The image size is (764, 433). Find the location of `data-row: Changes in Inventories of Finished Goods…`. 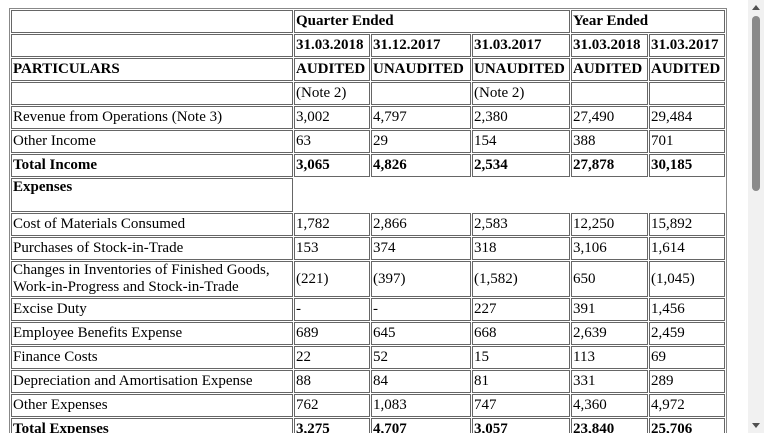

data-row: Changes in Inventories of Finished Goods… is located at coordinates (368, 279).